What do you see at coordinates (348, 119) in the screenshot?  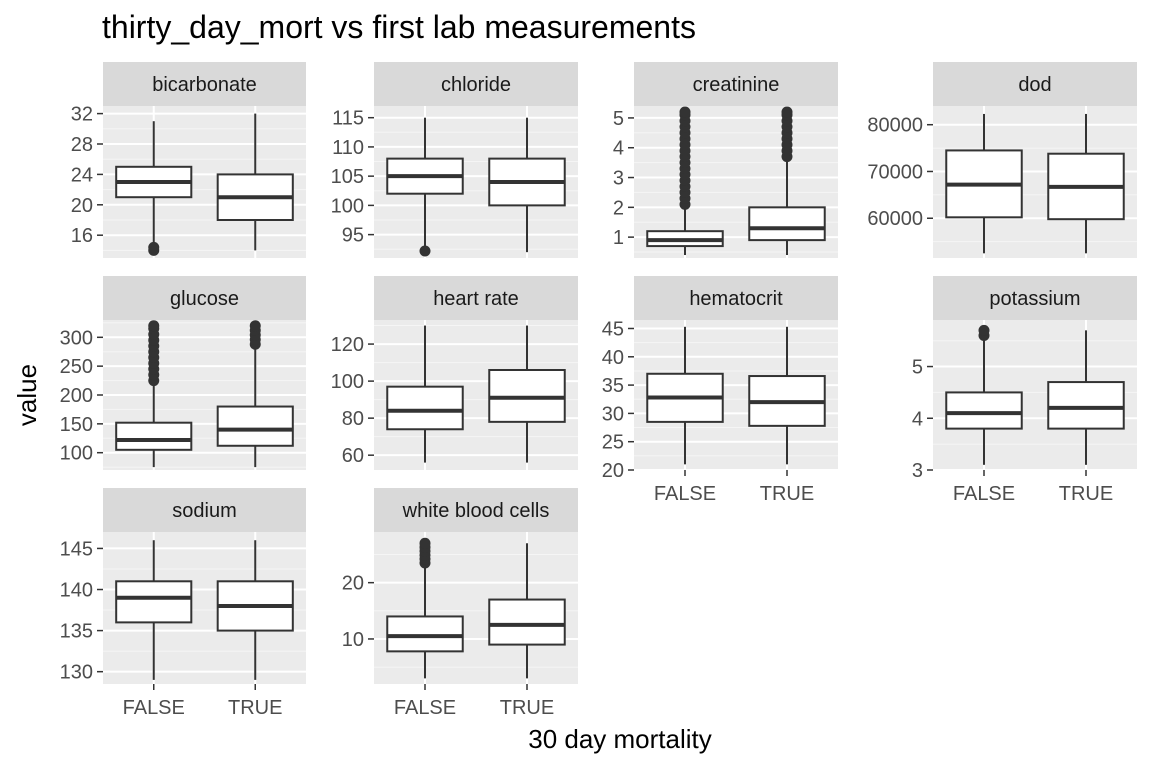 I see `y-tick-label: 115` at bounding box center [348, 119].